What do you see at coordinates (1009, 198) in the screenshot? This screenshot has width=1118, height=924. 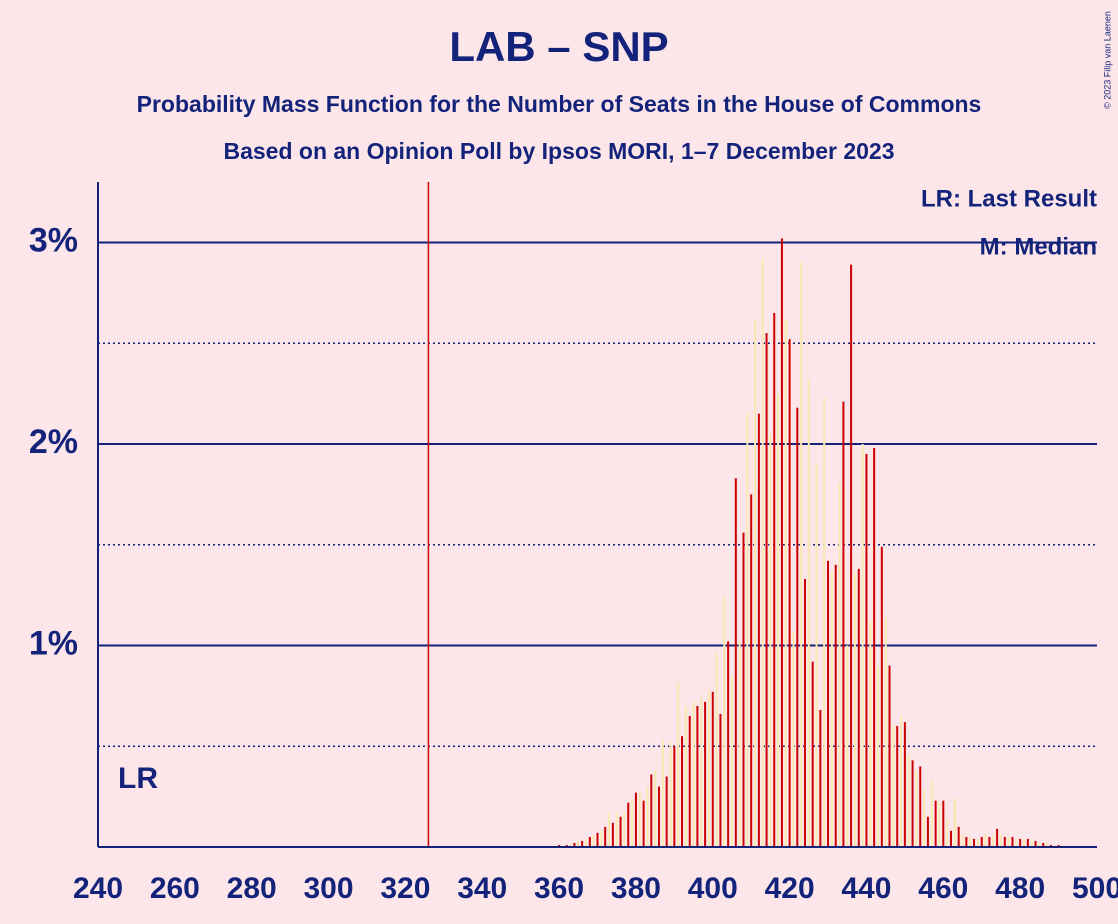 I see `legend-entry: LR: Last Result` at bounding box center [1009, 198].